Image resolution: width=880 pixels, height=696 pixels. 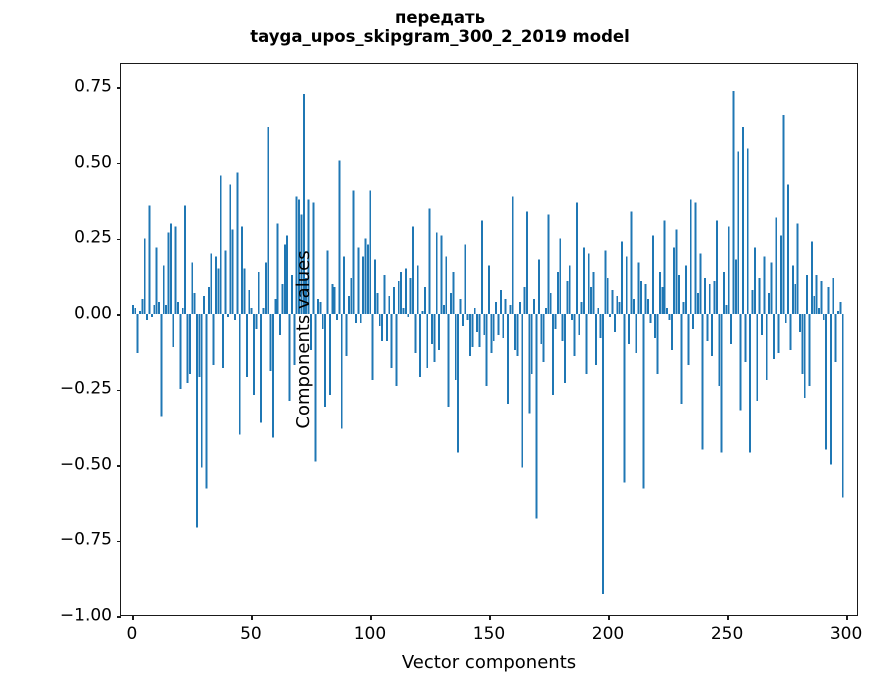 I want to click on y-tick-label: −1.00, so click(x=85, y=615).